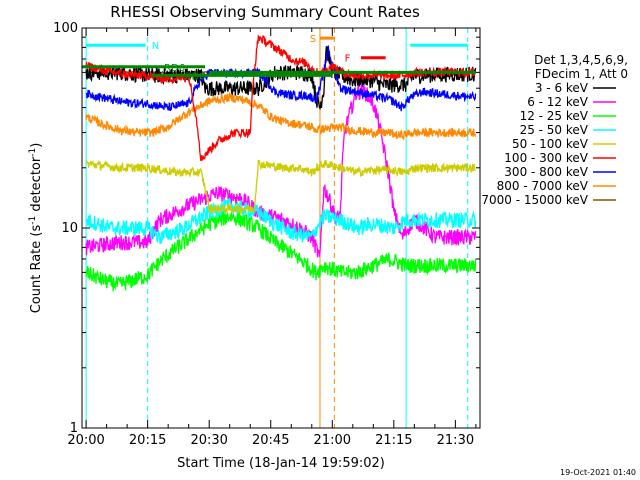  I want to click on legend-entry-label: 100 - 300 keV, so click(546, 158).